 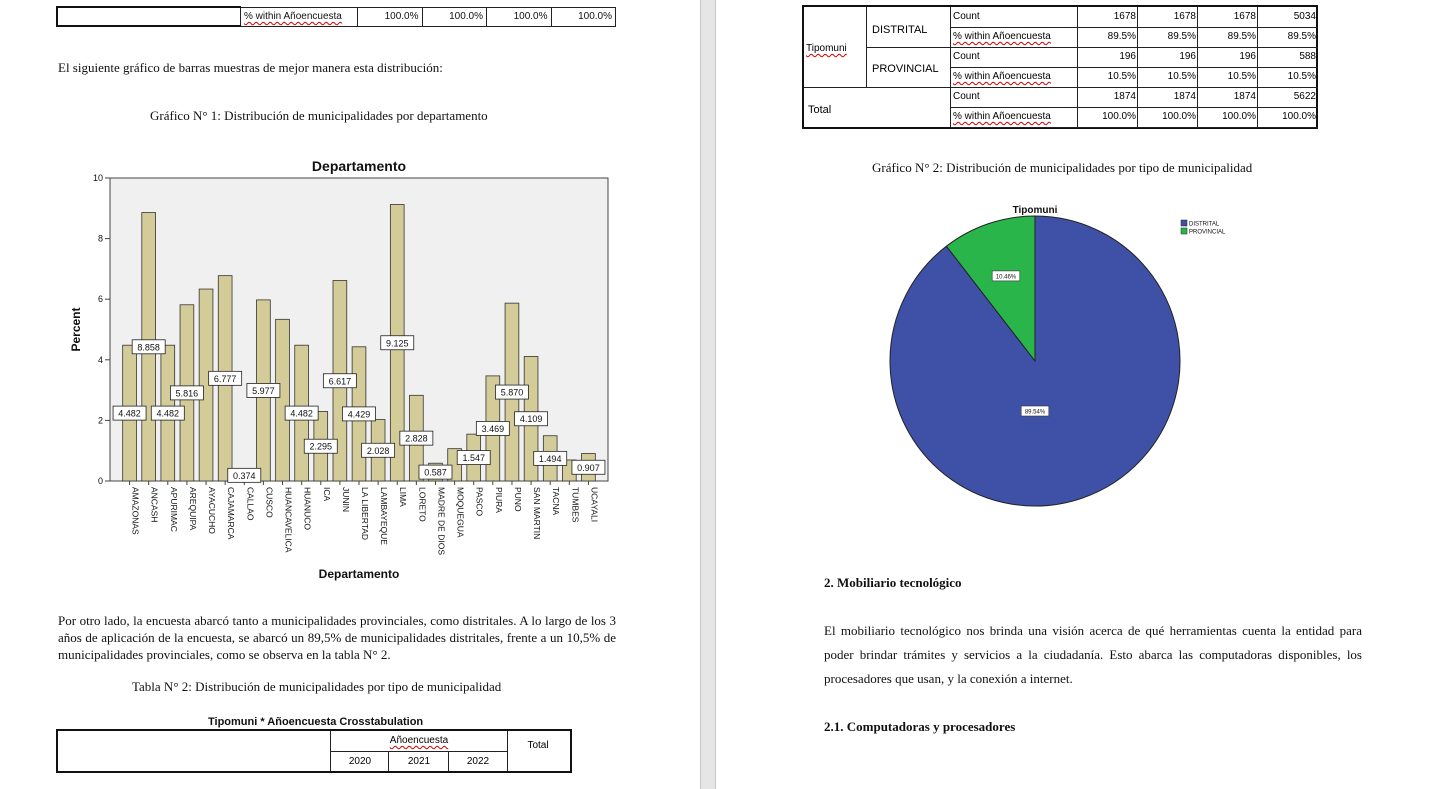 What do you see at coordinates (1204, 225) in the screenshot?
I see `legend-label: DISTRITAL` at bounding box center [1204, 225].